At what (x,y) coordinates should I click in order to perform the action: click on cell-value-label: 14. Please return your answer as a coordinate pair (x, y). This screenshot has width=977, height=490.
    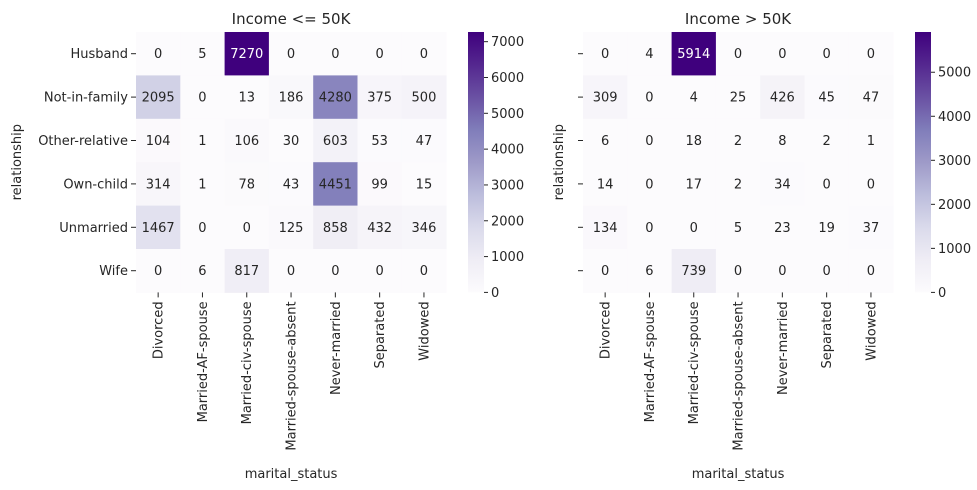
    Looking at the image, I should click on (605, 184).